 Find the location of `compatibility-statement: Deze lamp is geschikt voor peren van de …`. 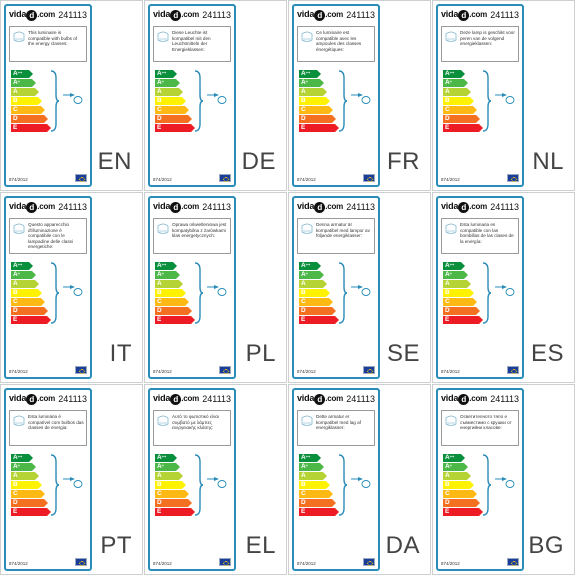

compatibility-statement: Deze lamp is geschikt voor peren van de … is located at coordinates (480, 44).